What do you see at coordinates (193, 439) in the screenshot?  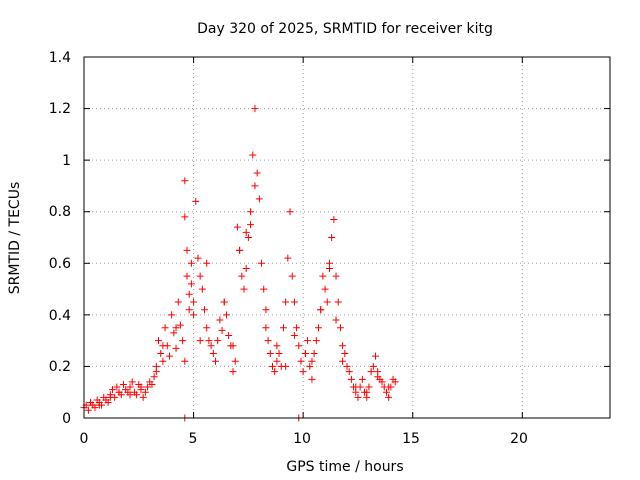 I see `x-tick-label: 5` at bounding box center [193, 439].